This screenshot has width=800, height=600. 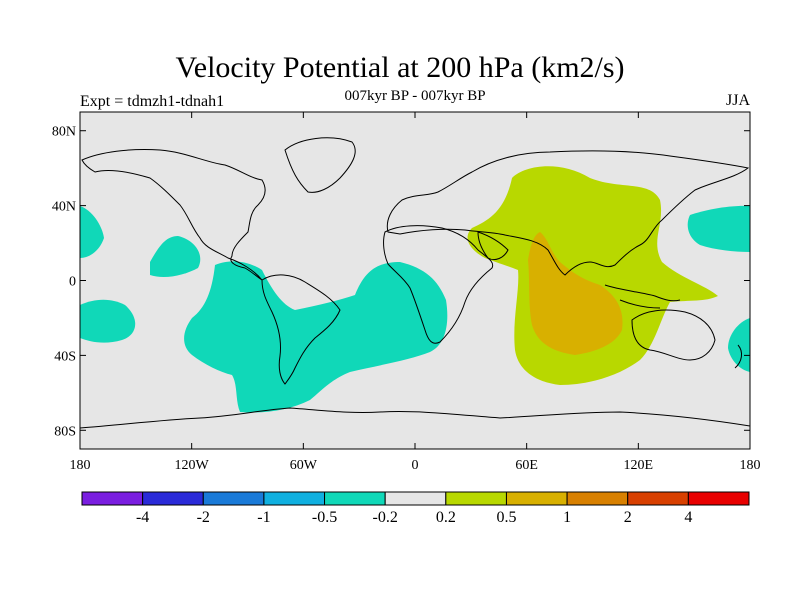 What do you see at coordinates (304, 465) in the screenshot?
I see `lon-tick-label: 60W` at bounding box center [304, 465].